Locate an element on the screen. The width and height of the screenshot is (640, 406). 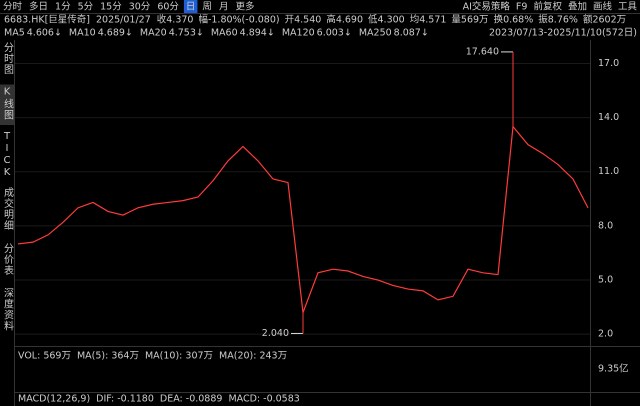
ma-name: MA250 is located at coordinates (375, 33).